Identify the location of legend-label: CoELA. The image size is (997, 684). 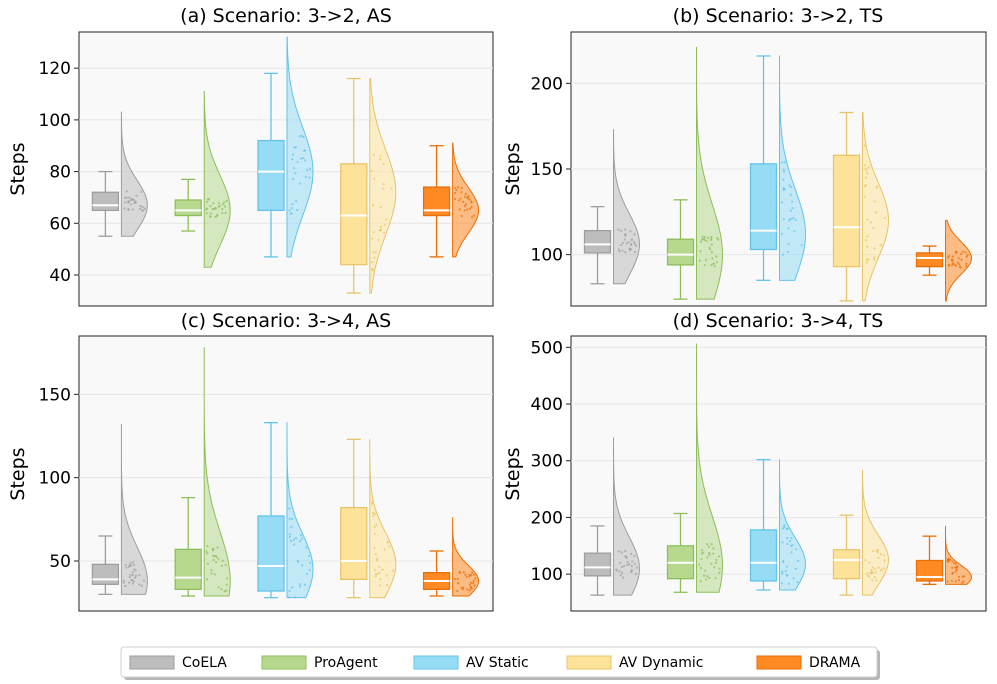
(204, 663).